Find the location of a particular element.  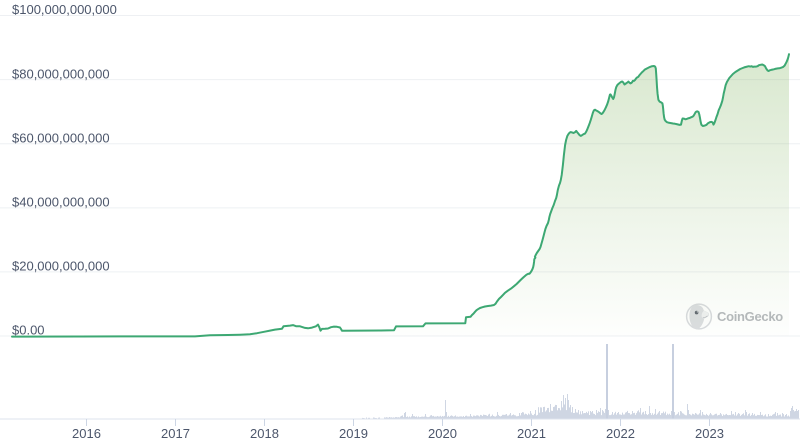

svg-text: 2023 is located at coordinates (709, 433).